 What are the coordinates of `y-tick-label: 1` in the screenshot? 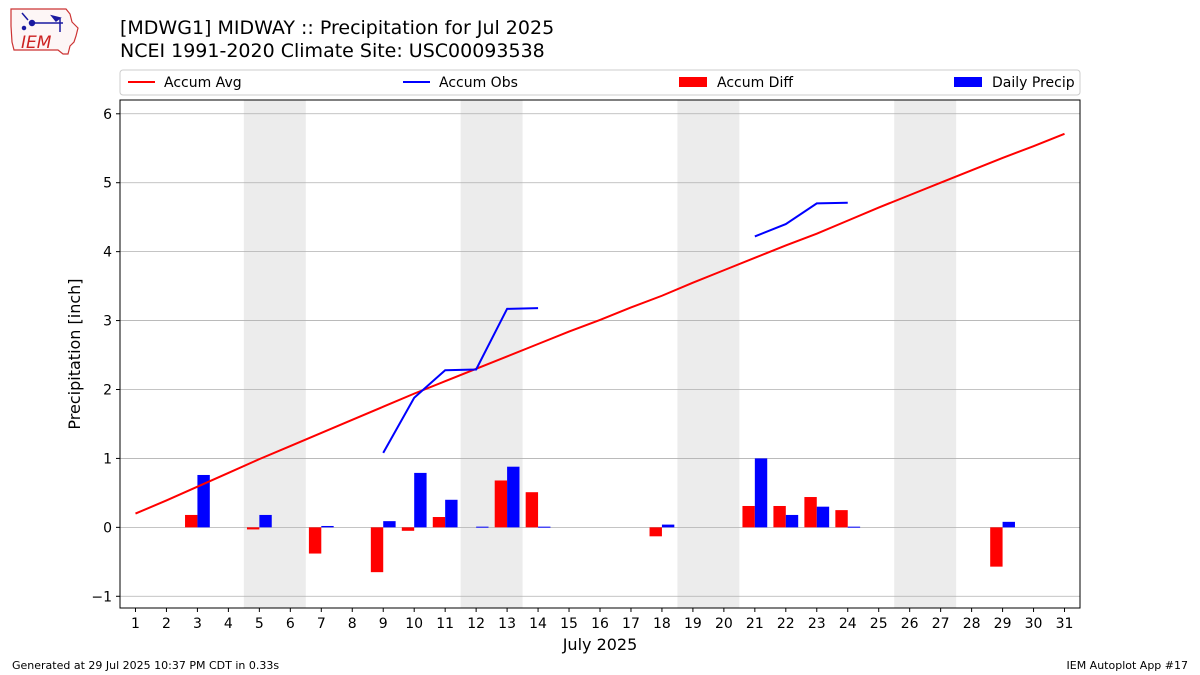 It's located at (107, 459).